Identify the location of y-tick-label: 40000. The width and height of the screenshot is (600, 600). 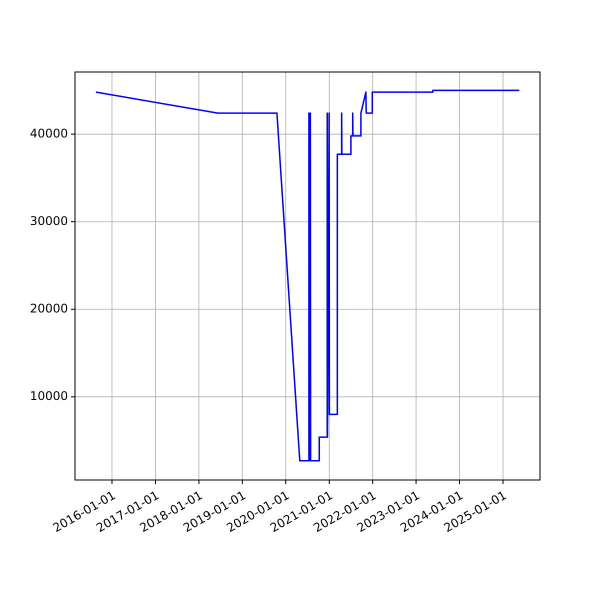
(49, 133).